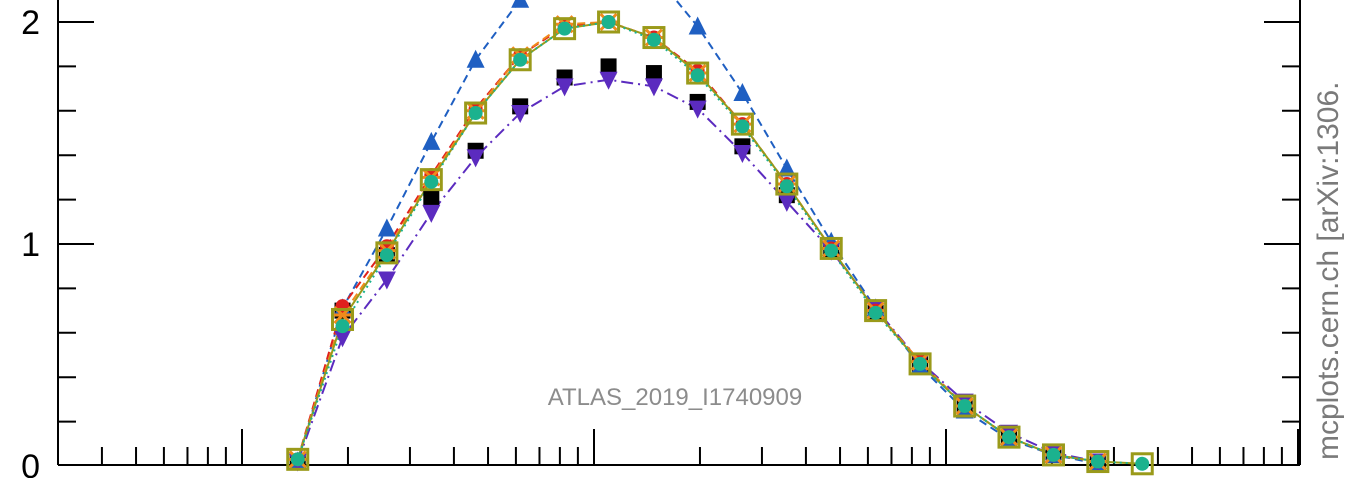 The height and width of the screenshot is (478, 1351). Describe the element at coordinates (30, 23) in the screenshot. I see `y-tick-label: 2` at that location.